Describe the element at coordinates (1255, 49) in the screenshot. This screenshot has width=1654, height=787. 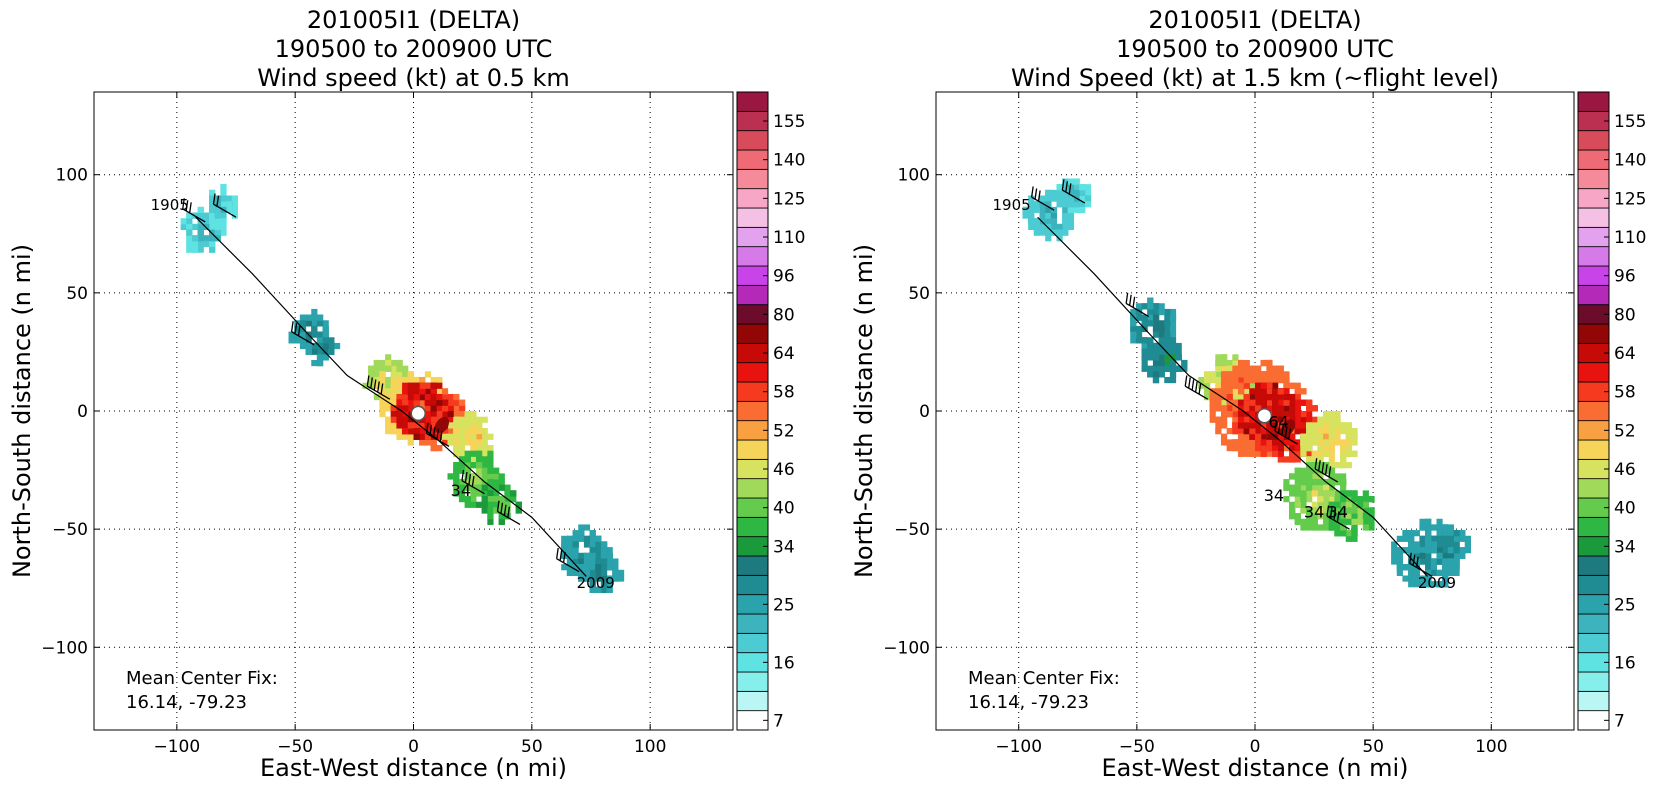
I see `chart-title-line: 190500 to 200900 UTC` at that location.